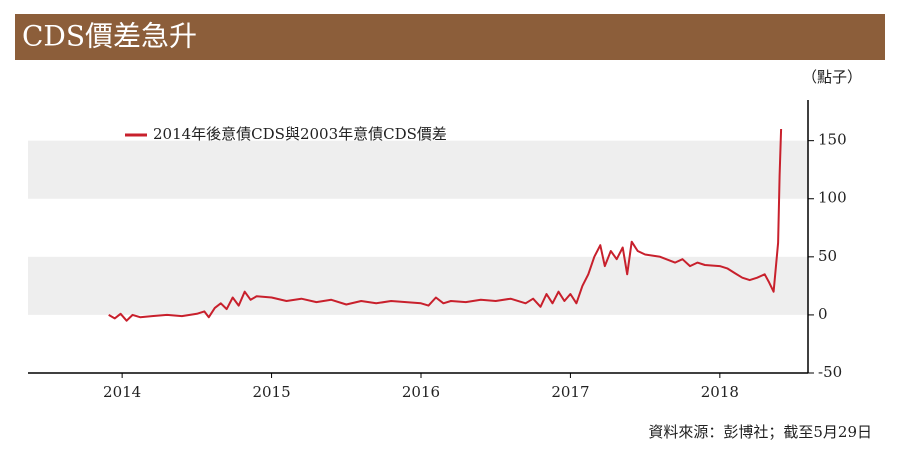  Describe the element at coordinates (830, 372) in the screenshot. I see `y-tick-label: -50` at that location.